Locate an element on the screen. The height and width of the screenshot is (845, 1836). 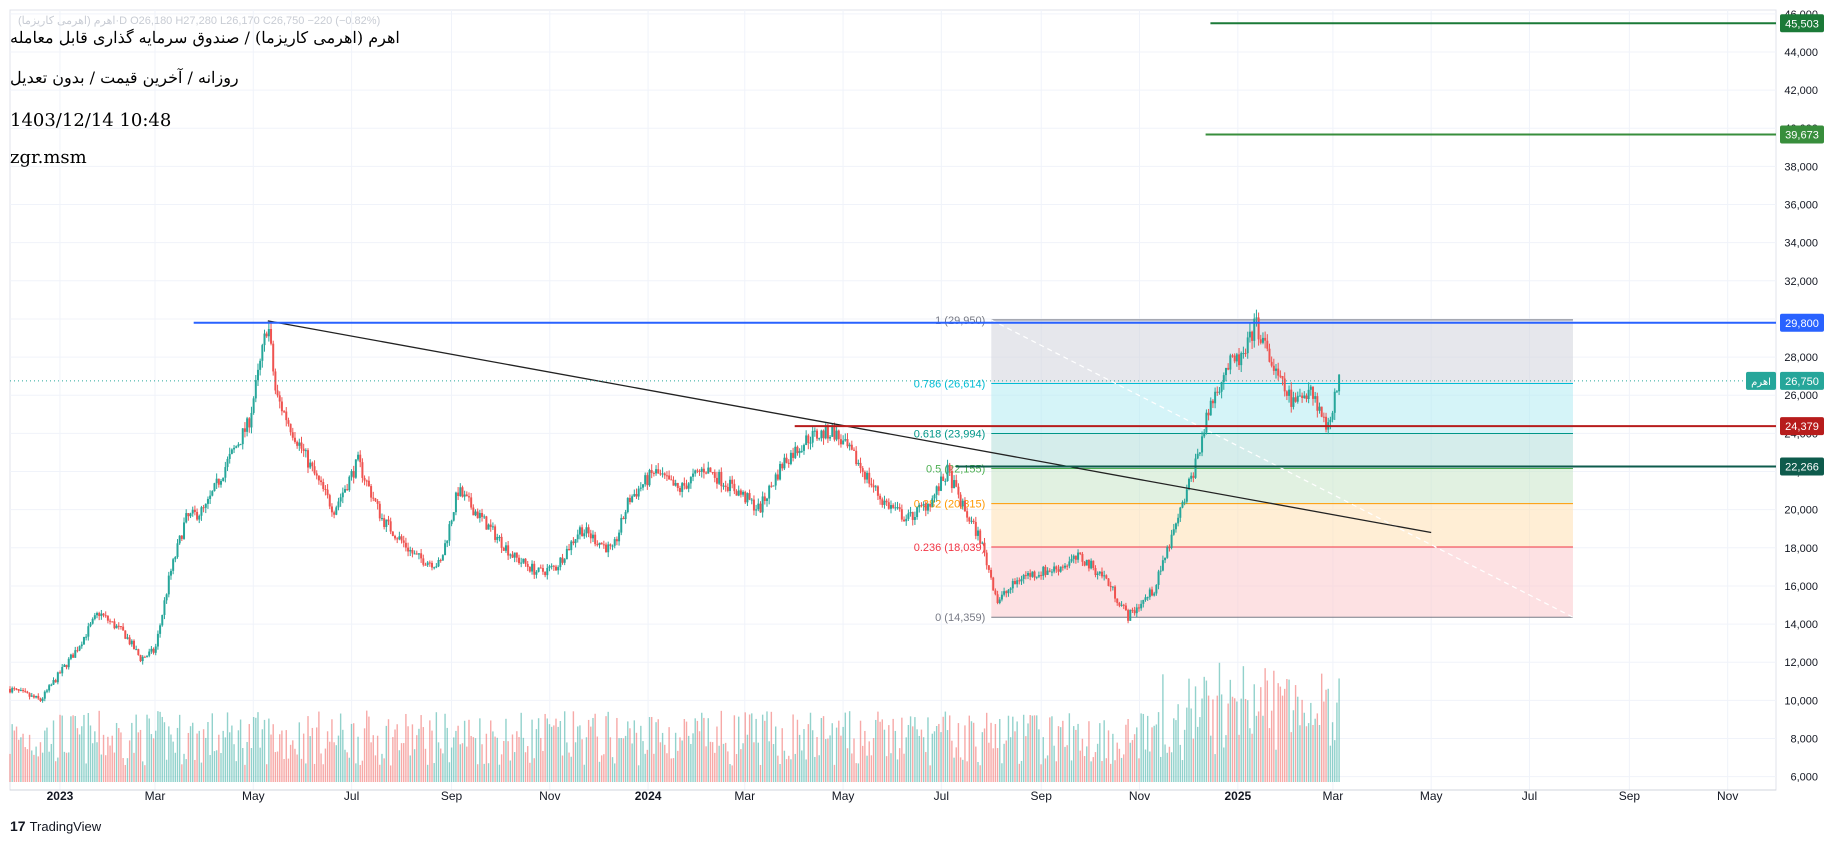
tradingview-name: TradingView is located at coordinates (65, 826).